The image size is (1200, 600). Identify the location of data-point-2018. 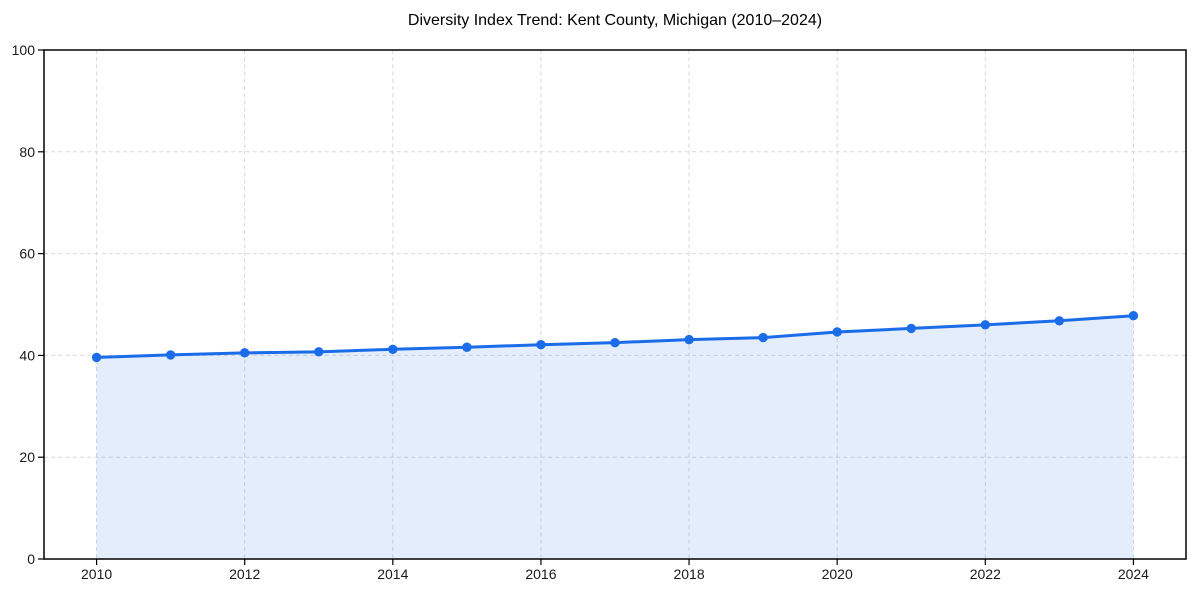
(689, 339).